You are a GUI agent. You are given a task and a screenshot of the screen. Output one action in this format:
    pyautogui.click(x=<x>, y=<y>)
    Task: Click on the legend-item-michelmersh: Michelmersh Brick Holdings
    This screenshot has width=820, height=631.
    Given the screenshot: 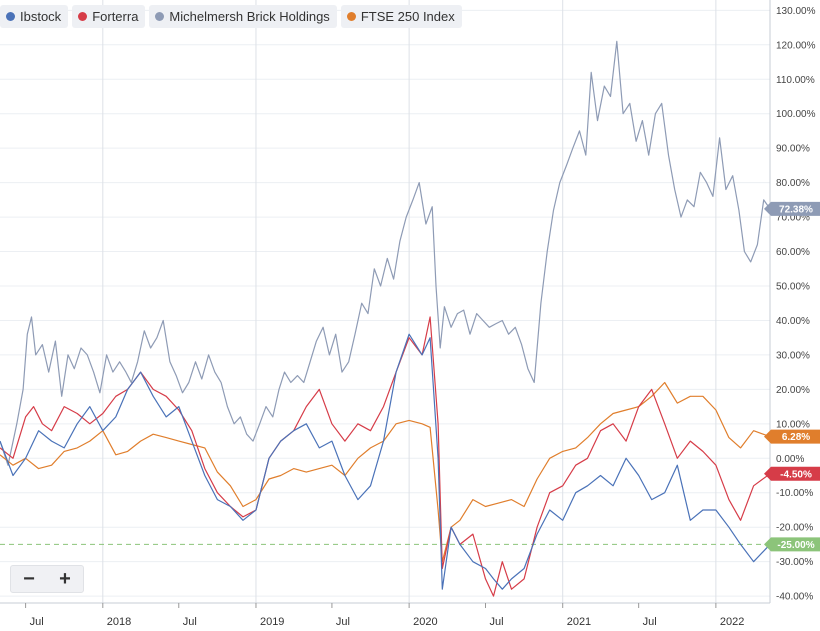 What is the action you would take?
    pyautogui.click(x=243, y=16)
    